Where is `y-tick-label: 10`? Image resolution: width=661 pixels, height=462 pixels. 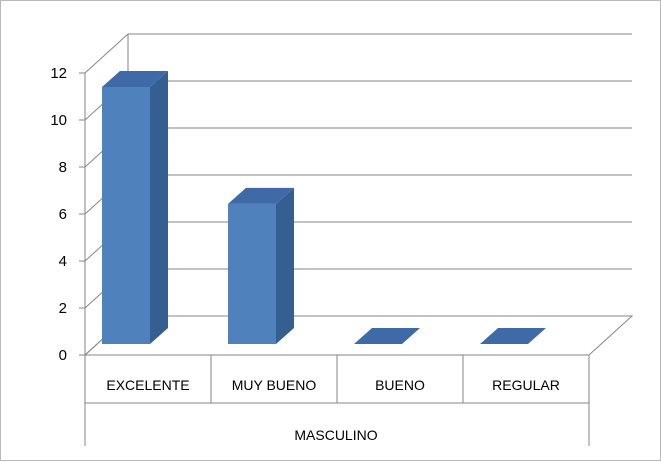
y-tick-label: 10 is located at coordinates (58, 120).